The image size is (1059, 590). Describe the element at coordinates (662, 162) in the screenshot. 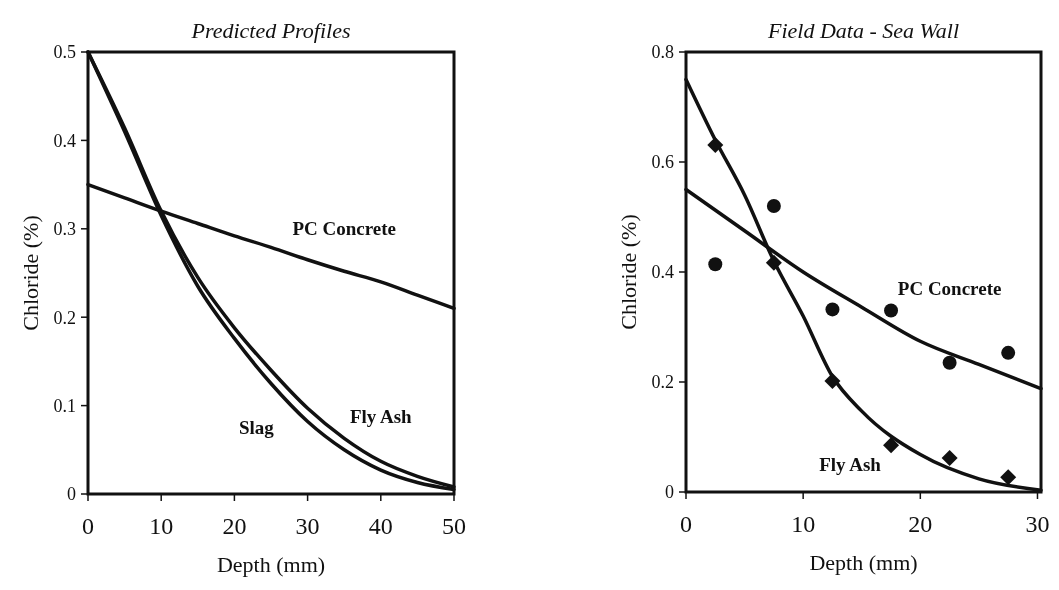

I see `y-tick-label: 0.6` at that location.